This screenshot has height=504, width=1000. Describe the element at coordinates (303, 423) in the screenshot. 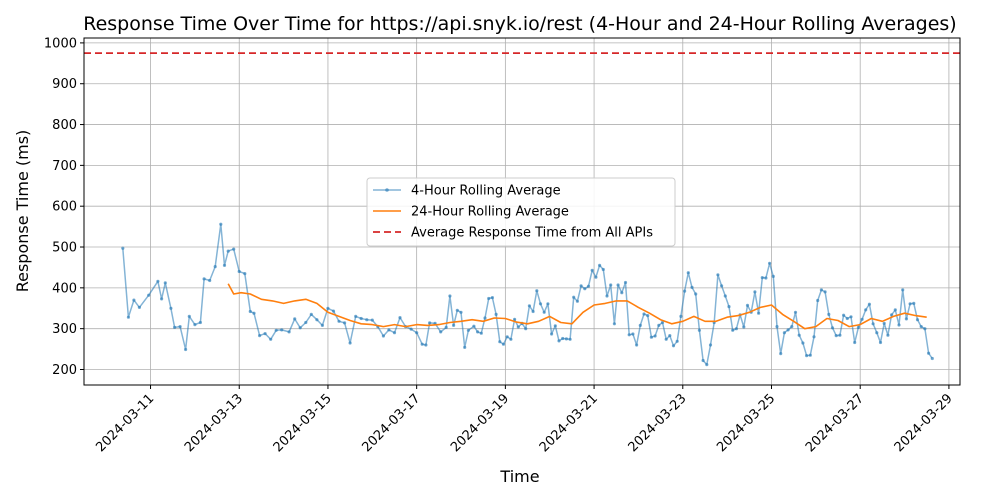

I see `x-tick-label: 2024-03-15` at that location.